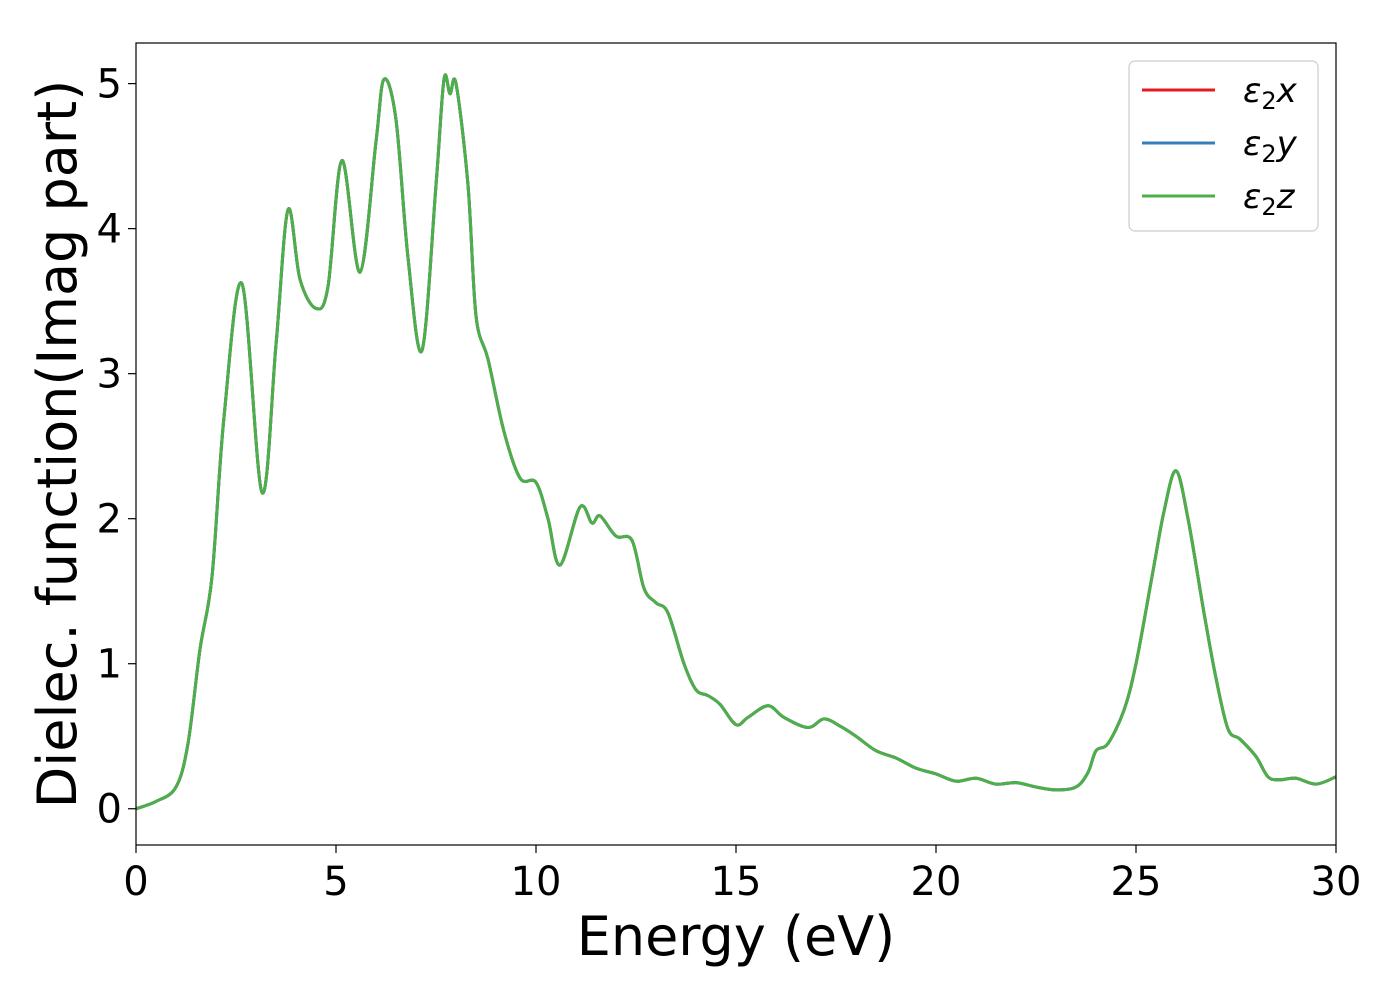  What do you see at coordinates (736, 936) in the screenshot?
I see `x-axis-title: Energy (eV)` at bounding box center [736, 936].